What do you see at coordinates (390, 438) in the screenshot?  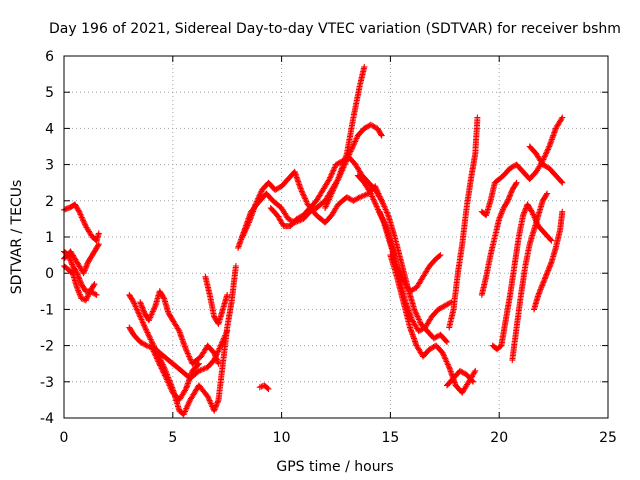 I see `x-tick-label: 15` at bounding box center [390, 438].